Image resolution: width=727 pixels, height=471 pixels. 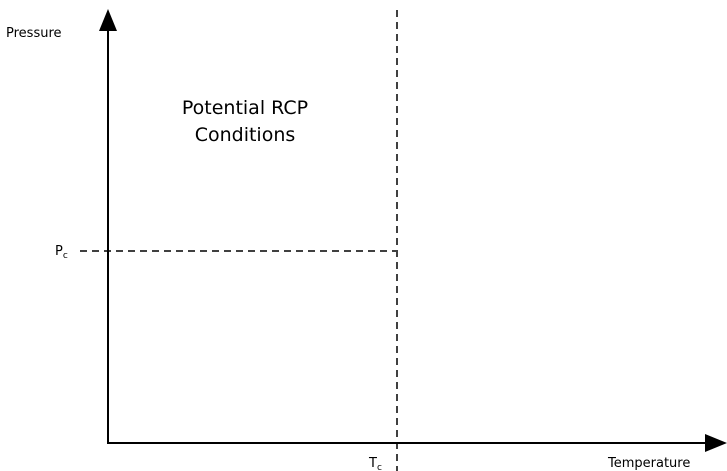 What do you see at coordinates (108, 20) in the screenshot?
I see `y-axis-arrowhead` at bounding box center [108, 20].